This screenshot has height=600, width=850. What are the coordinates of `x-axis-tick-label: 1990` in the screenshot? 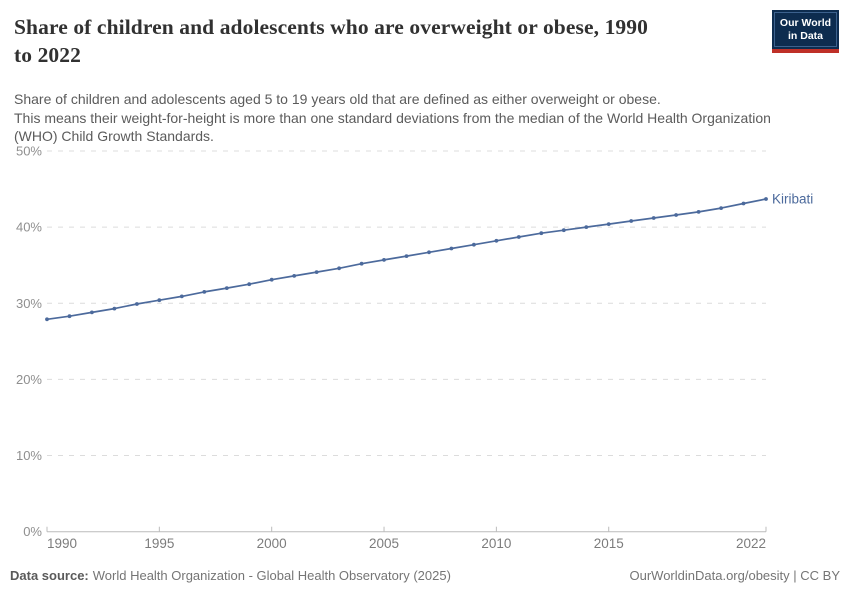 It's located at (62, 543).